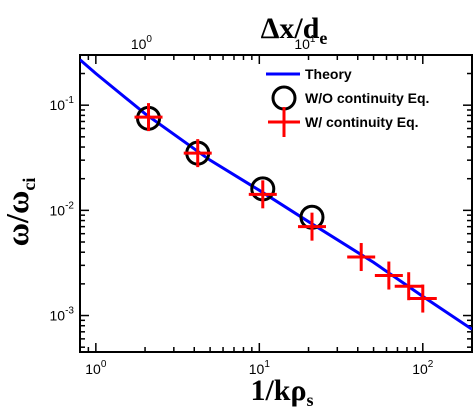 This screenshot has height=412, width=474. I want to click on x-tick-label-exponent: 0, so click(104, 364).